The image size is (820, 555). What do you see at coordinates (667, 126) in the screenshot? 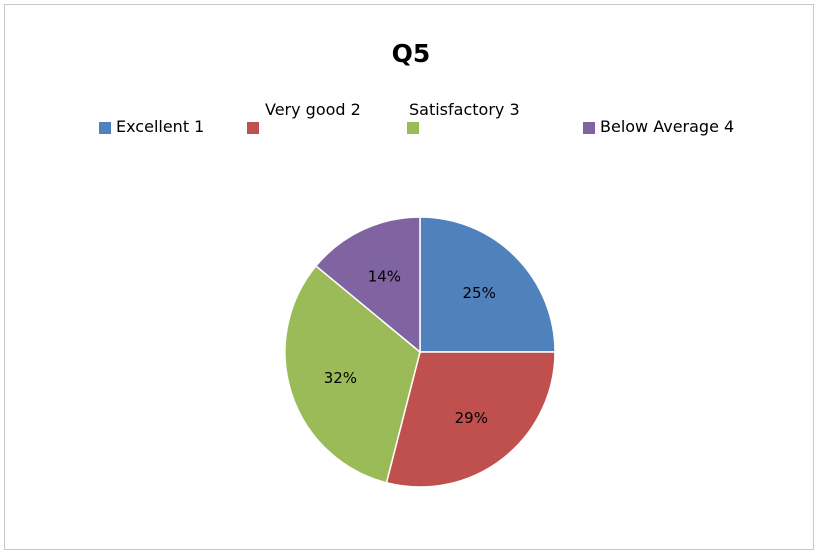
I see `legend-label-below-average: Below Average 4` at bounding box center [667, 126].